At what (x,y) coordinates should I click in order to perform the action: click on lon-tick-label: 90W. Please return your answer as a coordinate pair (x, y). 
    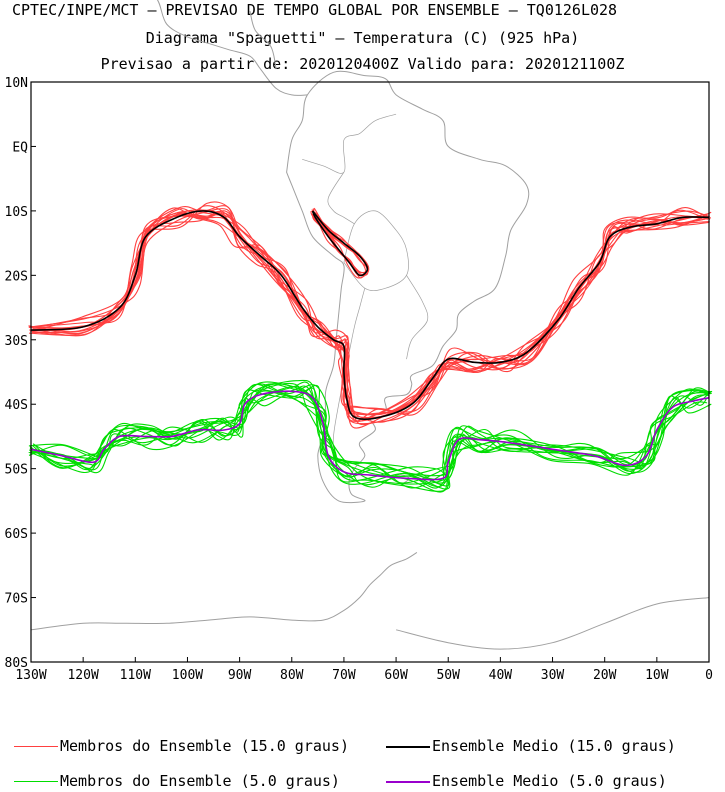
    Looking at the image, I should click on (240, 675).